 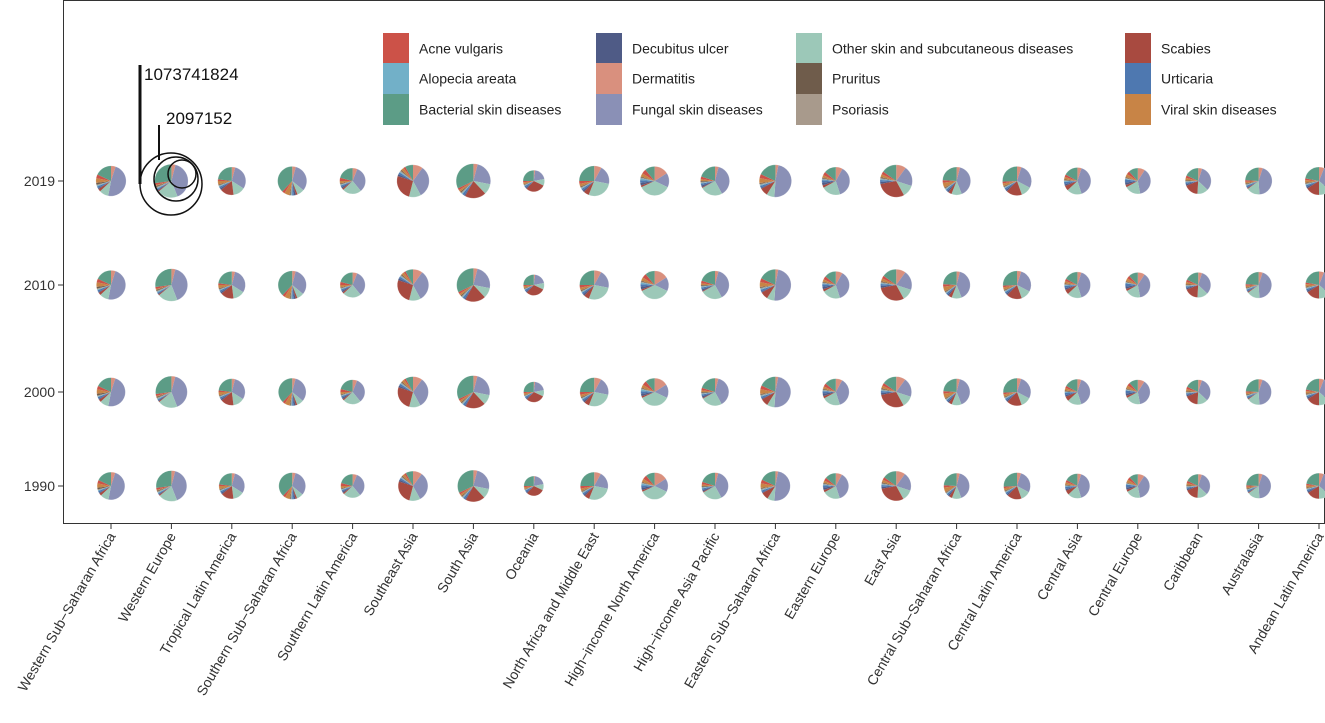 I want to click on pie-australasia-1990, so click(x=1258, y=486).